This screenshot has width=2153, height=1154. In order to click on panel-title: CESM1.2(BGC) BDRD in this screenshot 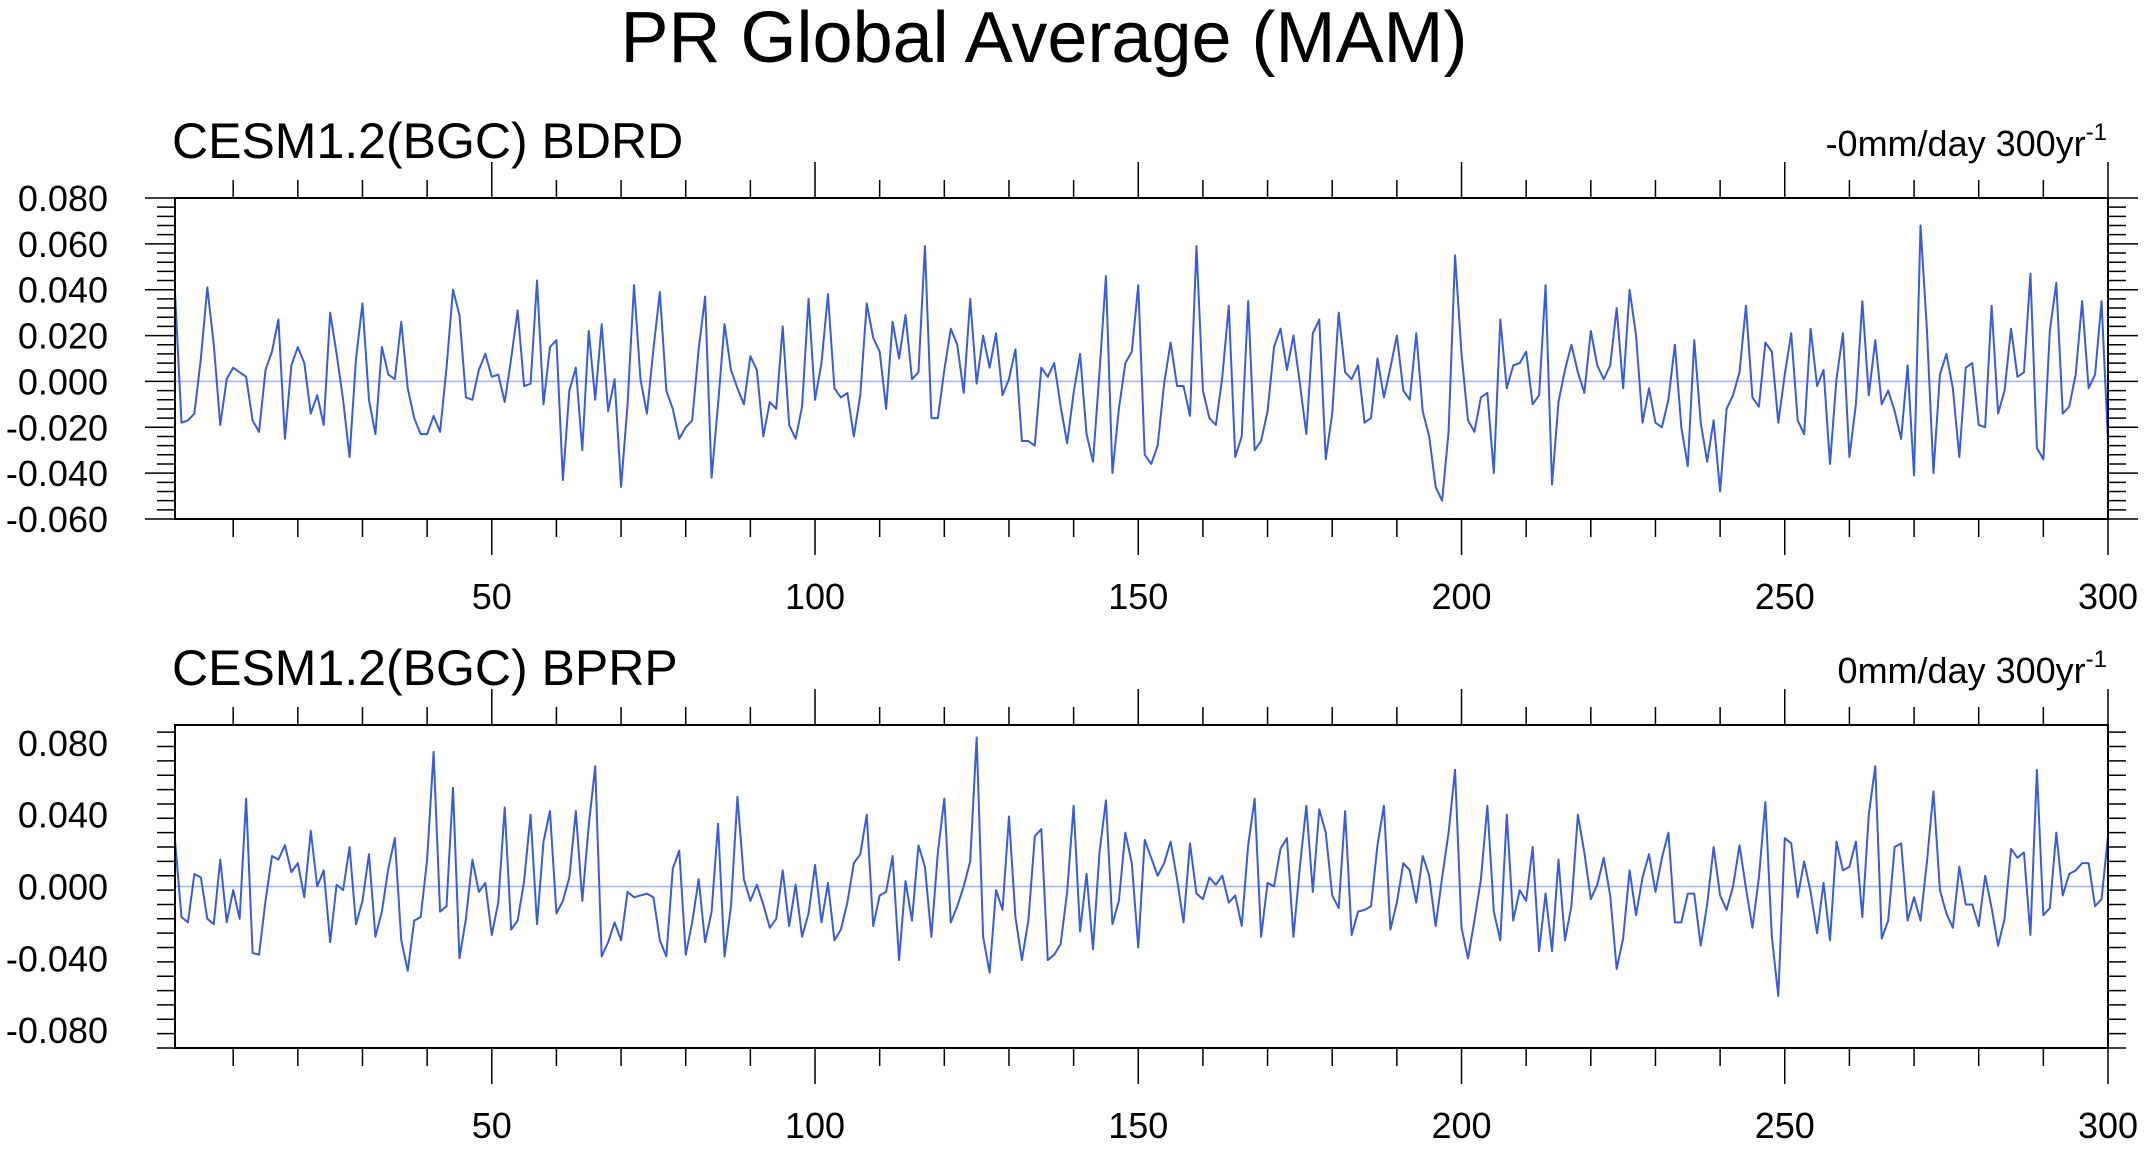, I will do `click(427, 141)`.